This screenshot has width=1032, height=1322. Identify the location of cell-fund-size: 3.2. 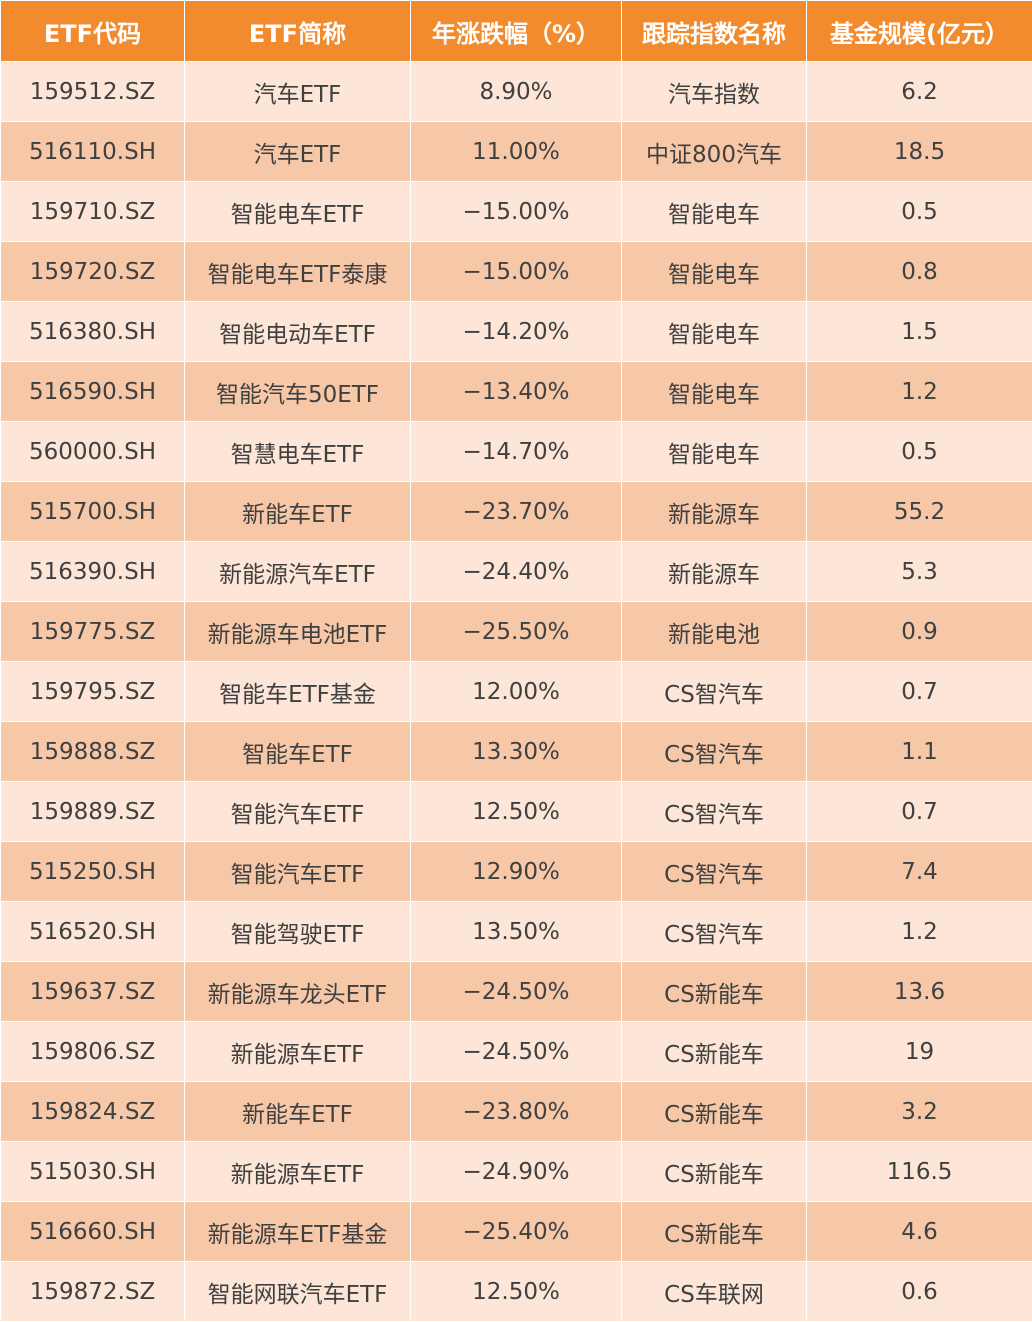
(919, 1112).